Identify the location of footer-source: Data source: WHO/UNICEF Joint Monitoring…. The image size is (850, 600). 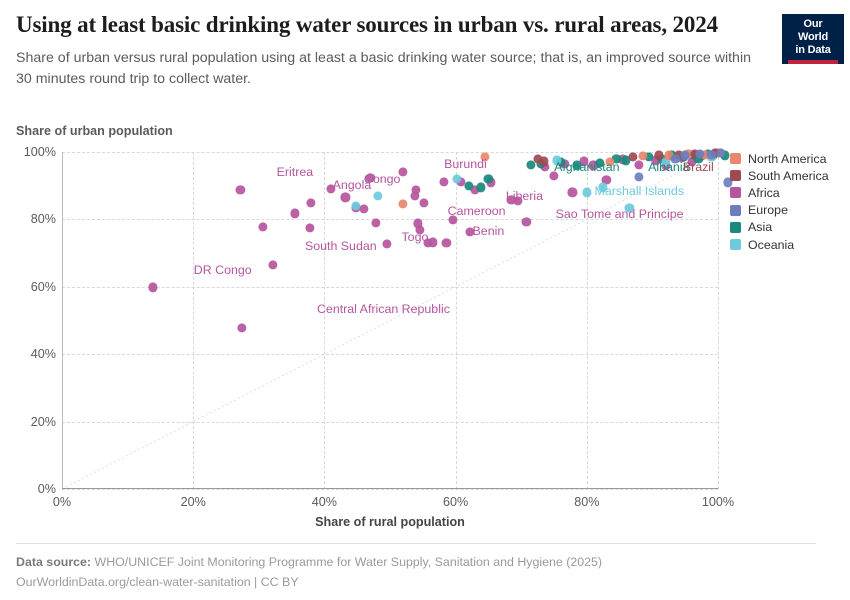
(416, 563).